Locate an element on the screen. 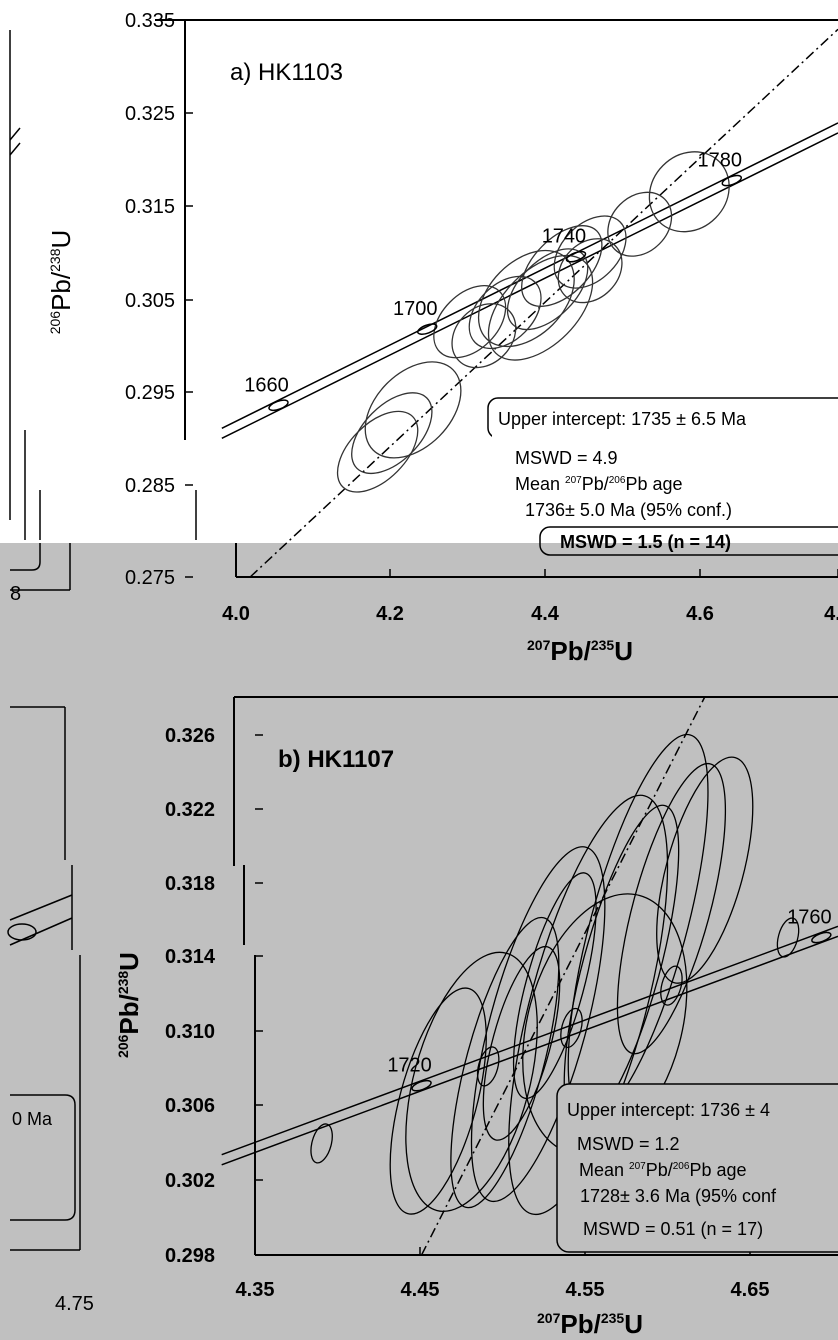 This screenshot has width=838, height=1340. panel-b-xlabel-sup1: 207 is located at coordinates (549, 1318).